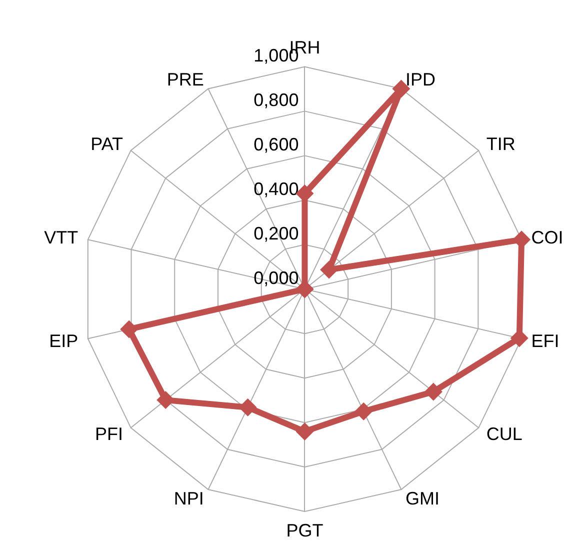 Image resolution: width=586 pixels, height=556 pixels. I want to click on spoke-label: CUL, so click(504, 434).